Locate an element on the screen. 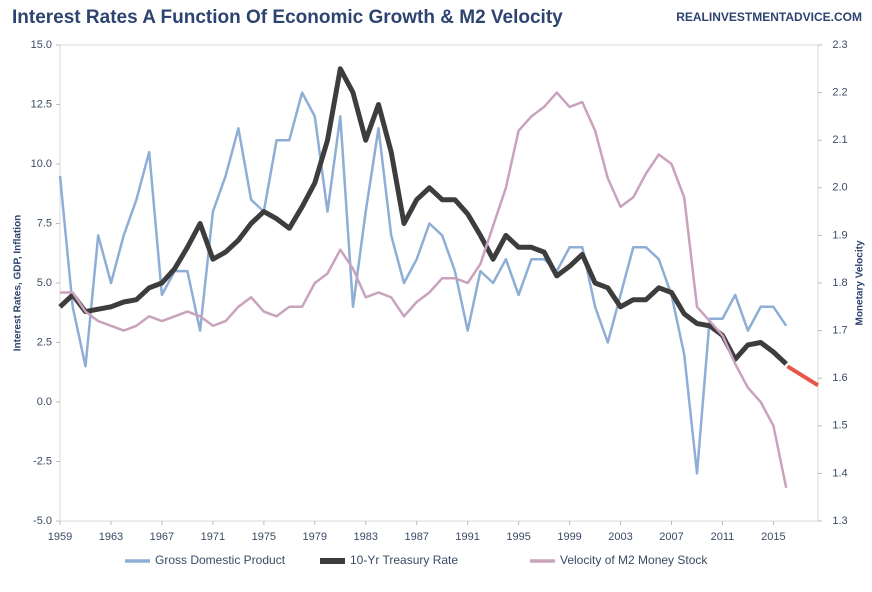 Image resolution: width=872 pixels, height=592 pixels. x-tick-label: 1963 is located at coordinates (111, 537).